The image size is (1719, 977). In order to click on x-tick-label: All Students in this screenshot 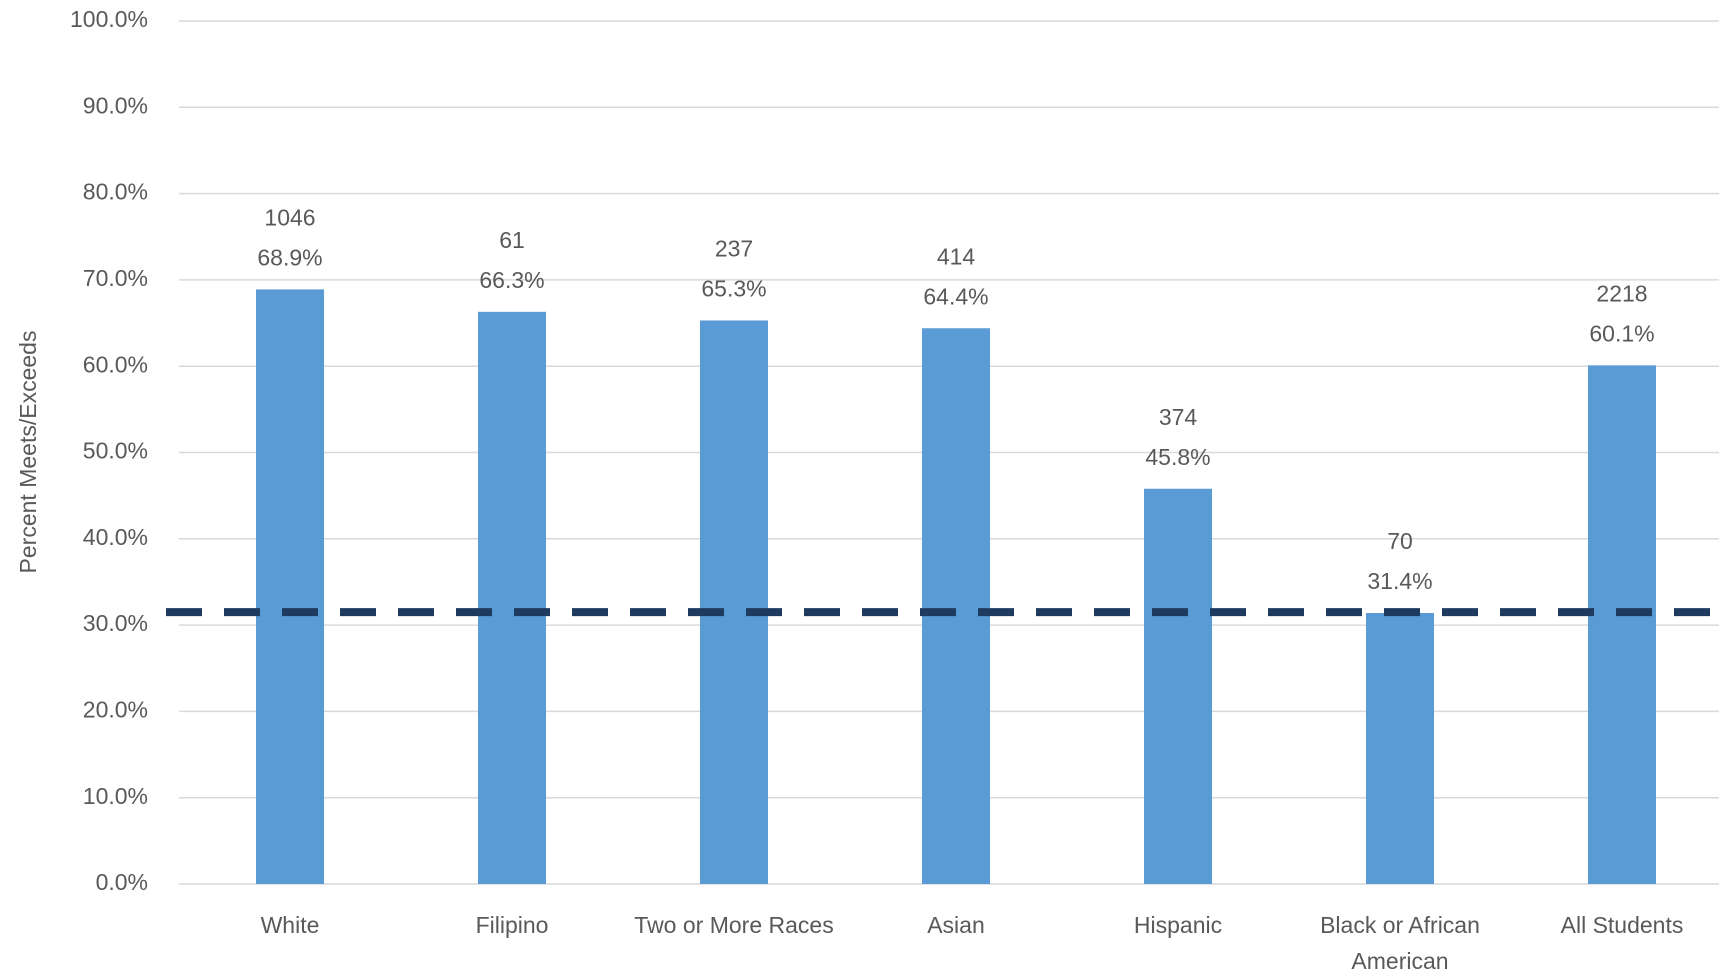, I will do `click(1622, 925)`.